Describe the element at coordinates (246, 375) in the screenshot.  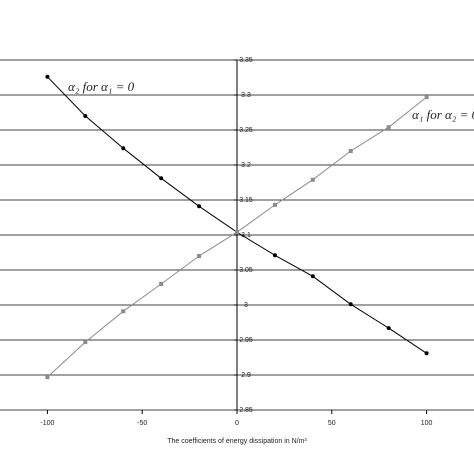
I see `y-tick-label: 2.9` at that location.